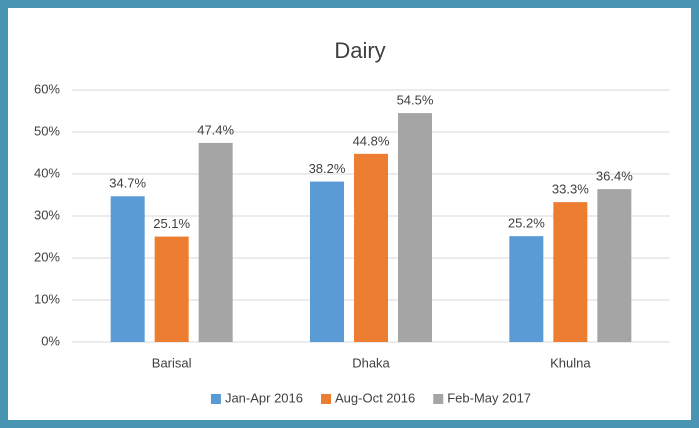 The height and width of the screenshot is (428, 699). I want to click on data-label: 44.8%, so click(371, 140).